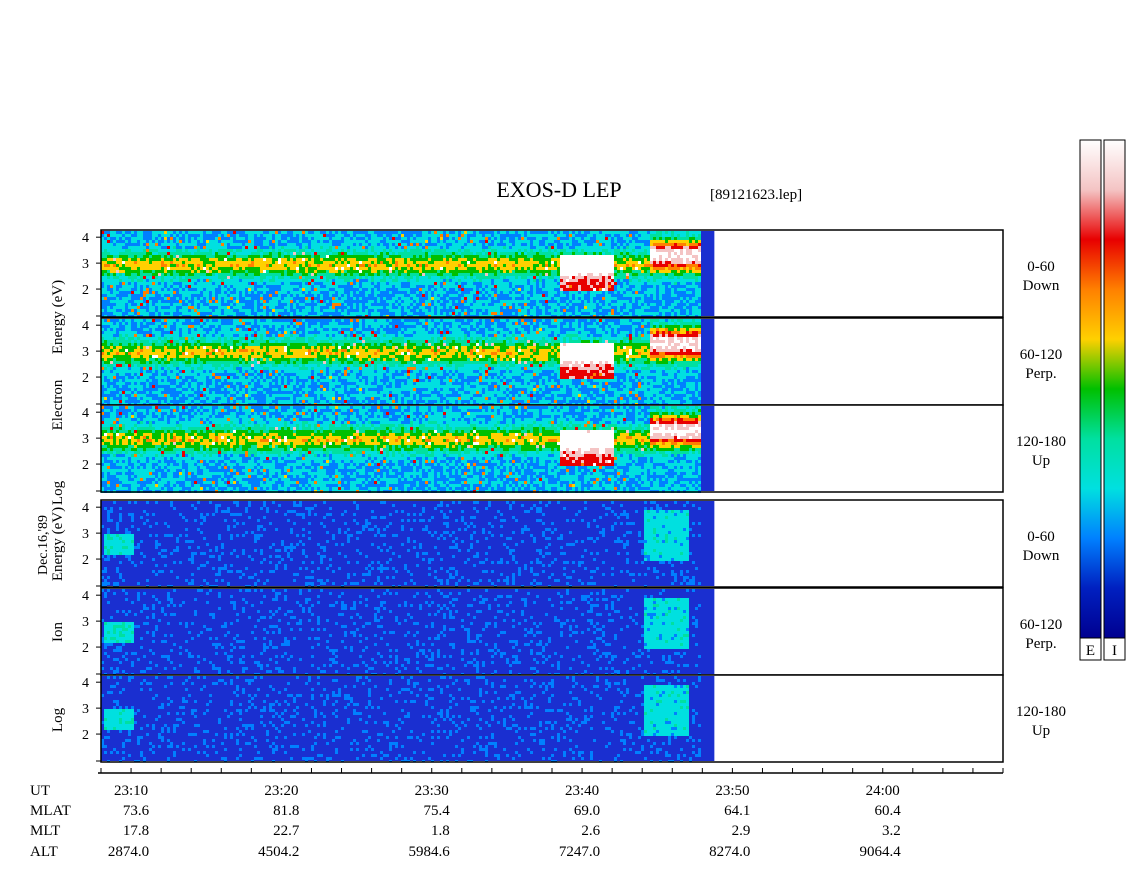 This screenshot has height=875, width=1130. Describe the element at coordinates (44, 852) in the screenshot. I see `ephemeris-row-label: ALT` at that location.